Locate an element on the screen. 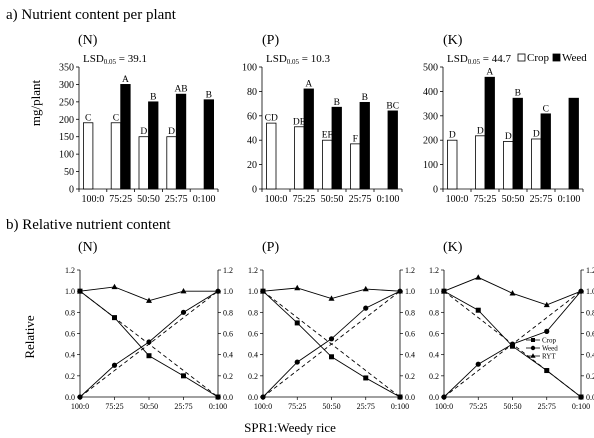 Image resolution: width=594 pixels, height=438 pixels. weed-bar-label: A is located at coordinates (489, 73).